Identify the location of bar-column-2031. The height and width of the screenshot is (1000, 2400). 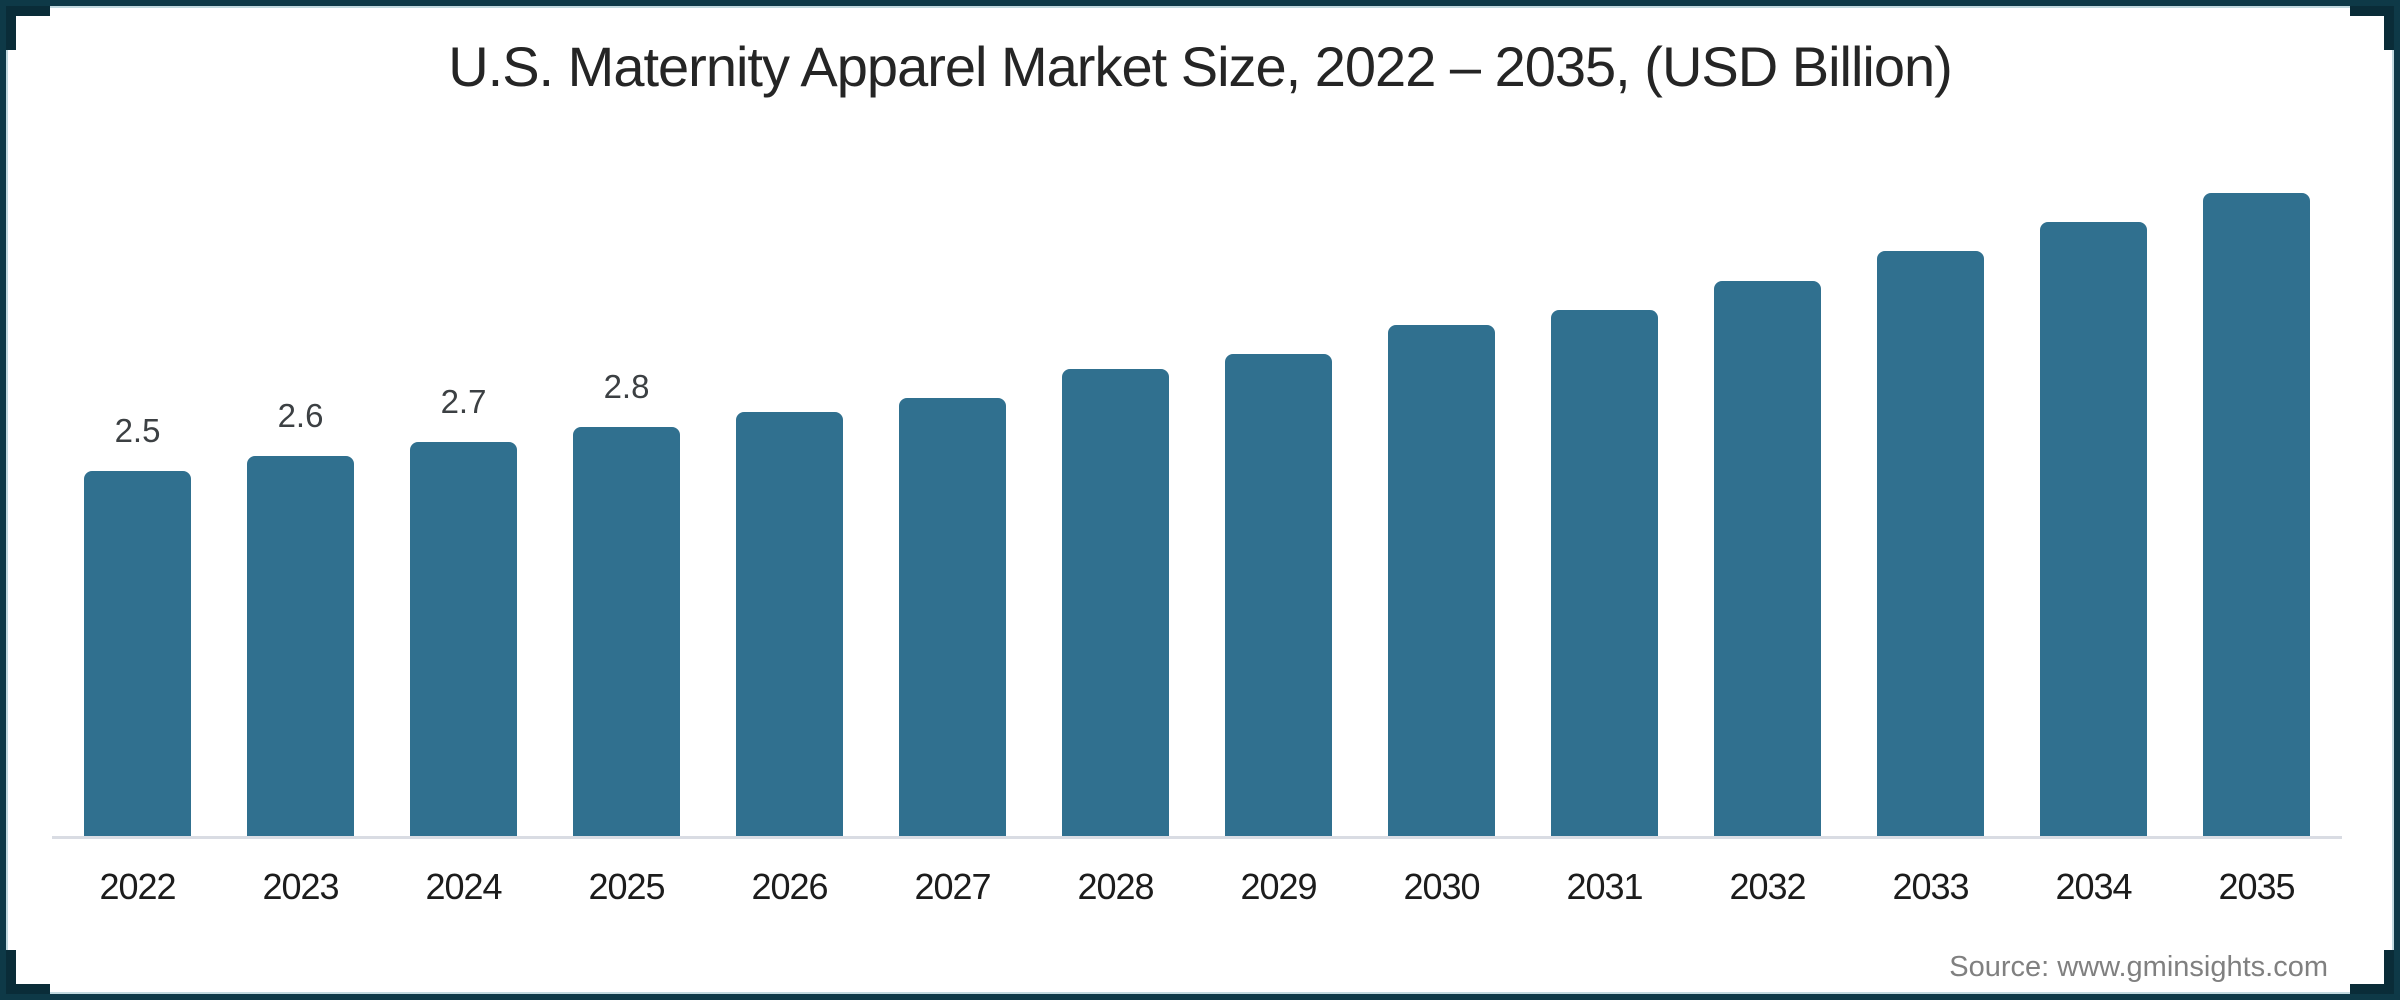
(1604, 573).